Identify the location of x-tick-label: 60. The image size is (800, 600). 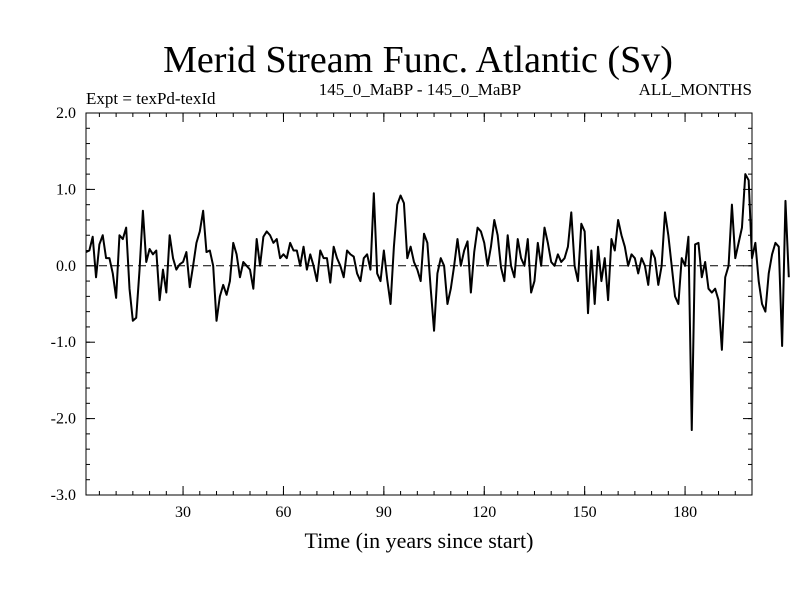
(283, 512).